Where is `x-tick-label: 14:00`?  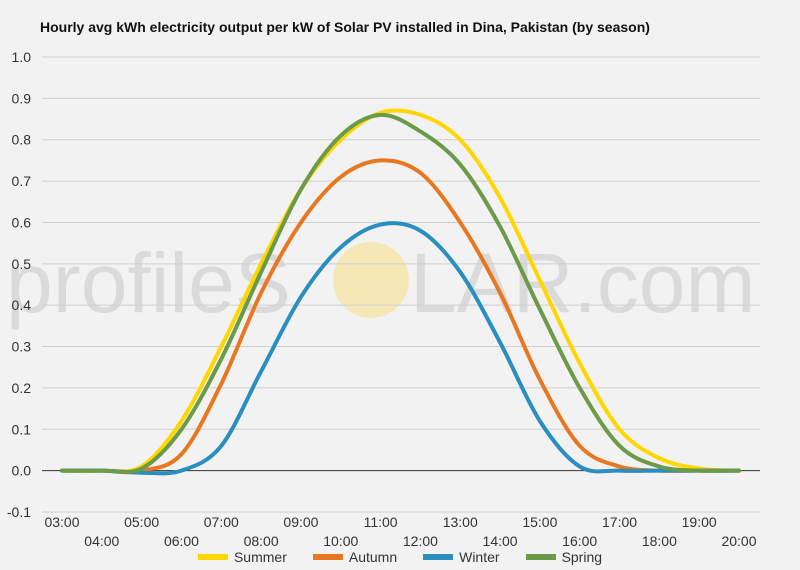
x-tick-label: 14:00 is located at coordinates (500, 541).